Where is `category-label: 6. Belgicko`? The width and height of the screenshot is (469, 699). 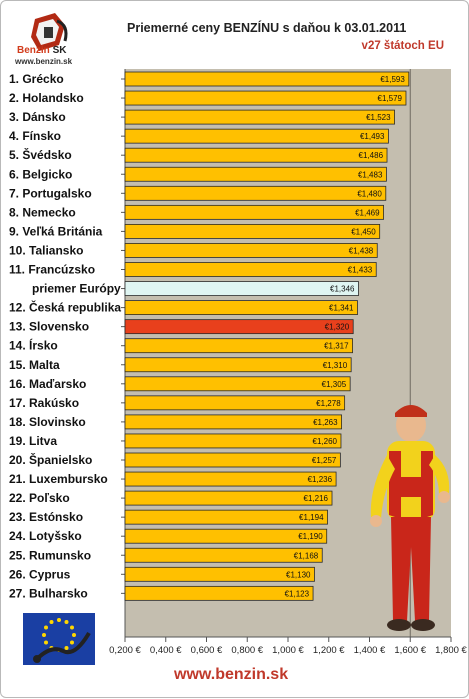
category-label: 6. Belgicko is located at coordinates (40, 174).